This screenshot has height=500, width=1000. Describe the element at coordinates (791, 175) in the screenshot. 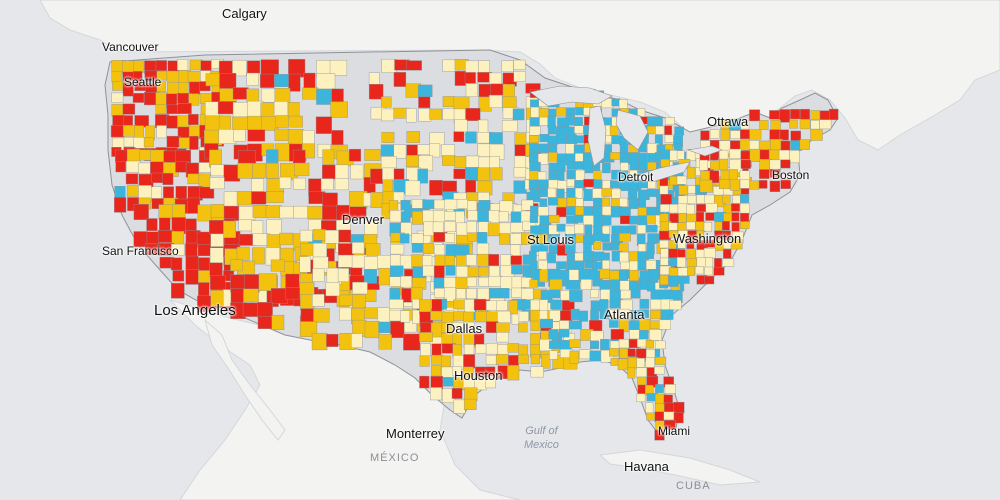

I see `city-label-boston: Boston` at that location.